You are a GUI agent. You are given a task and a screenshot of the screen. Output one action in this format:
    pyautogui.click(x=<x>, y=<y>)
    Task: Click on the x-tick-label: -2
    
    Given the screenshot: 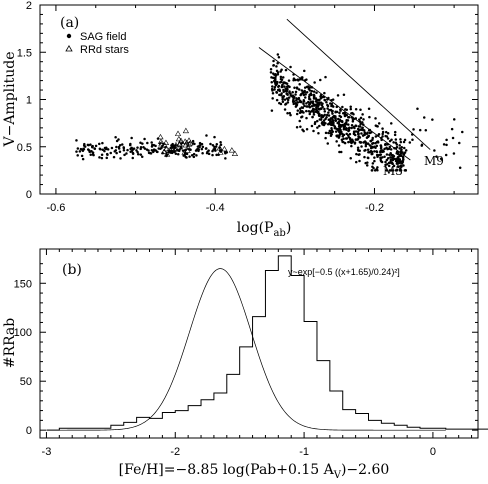 What is the action you would take?
    pyautogui.click(x=175, y=452)
    